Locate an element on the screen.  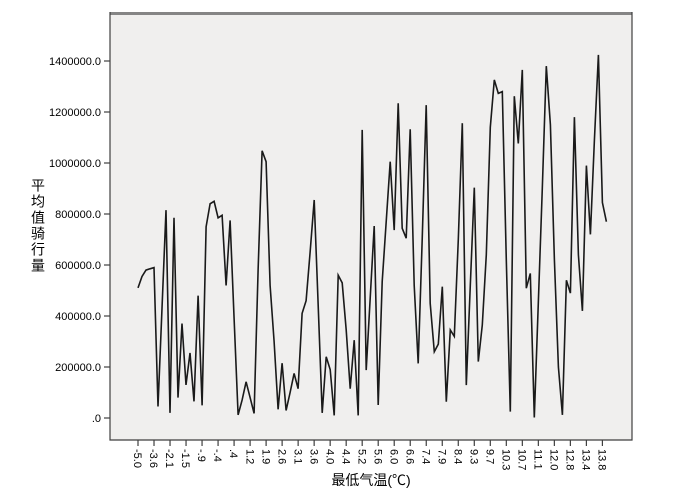
x-tick-label: 6.6 is located at coordinates (409, 456).